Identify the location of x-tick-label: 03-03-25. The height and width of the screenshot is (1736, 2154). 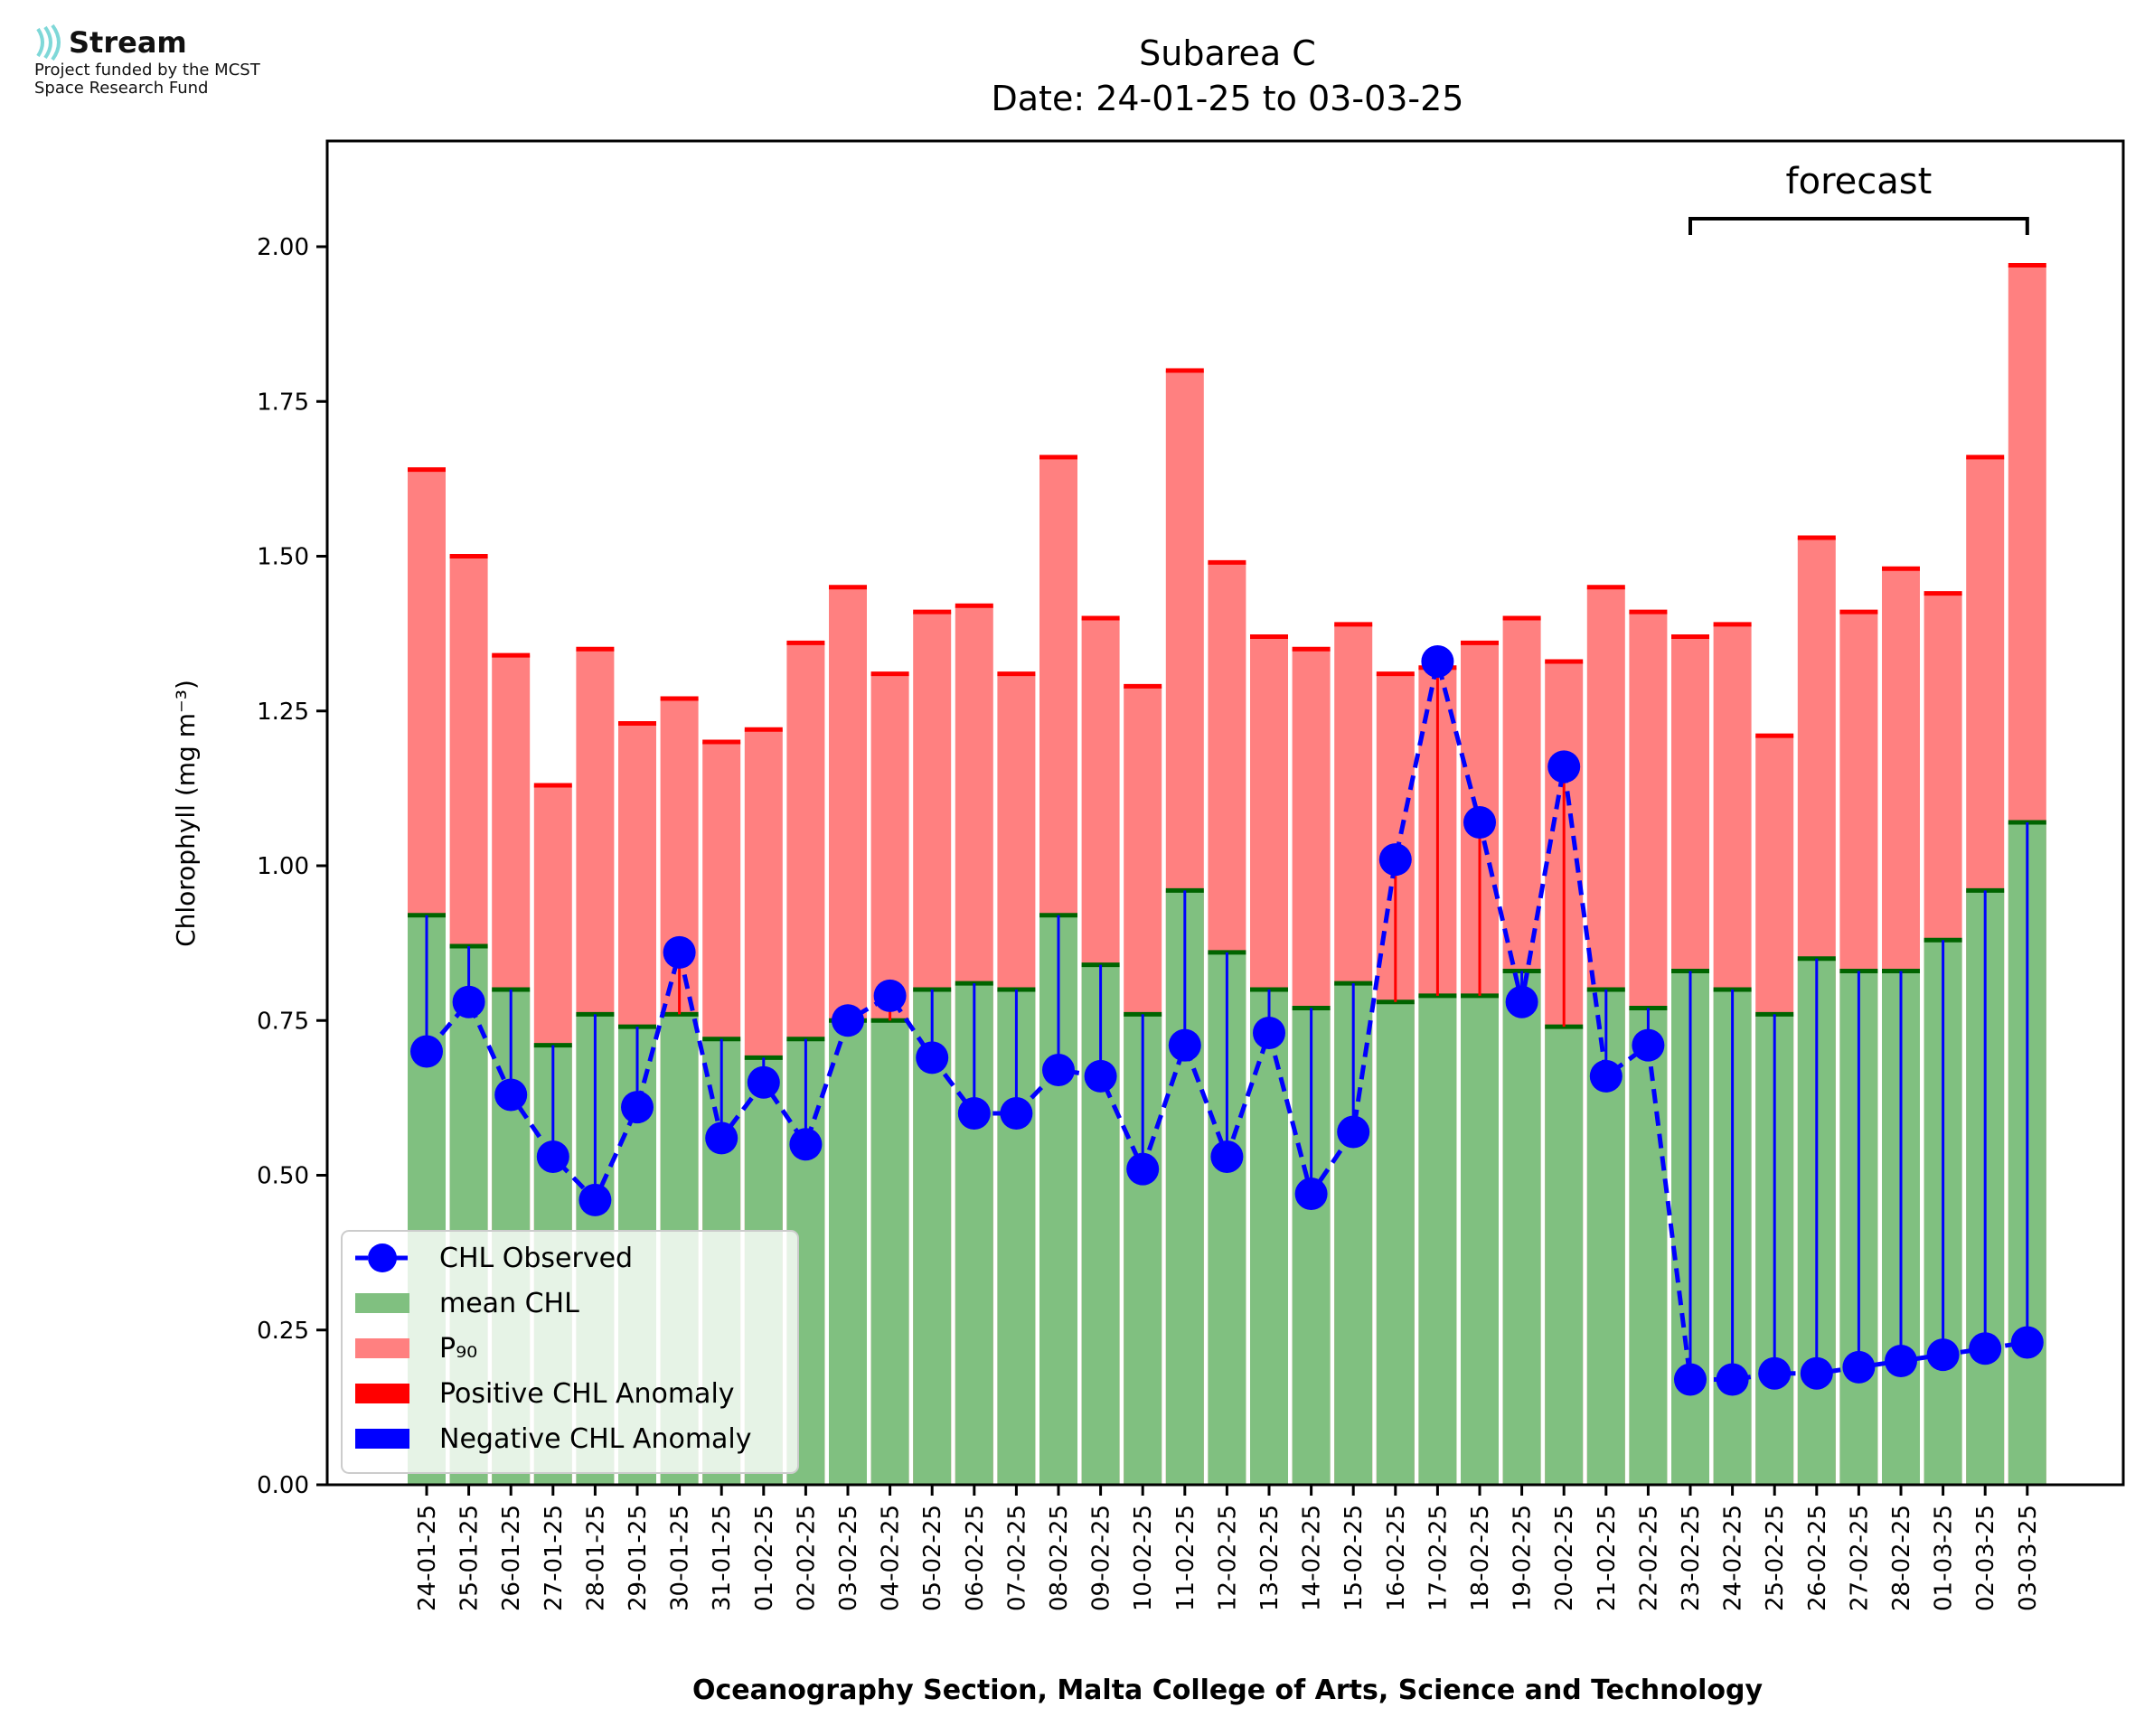
(2028, 1558).